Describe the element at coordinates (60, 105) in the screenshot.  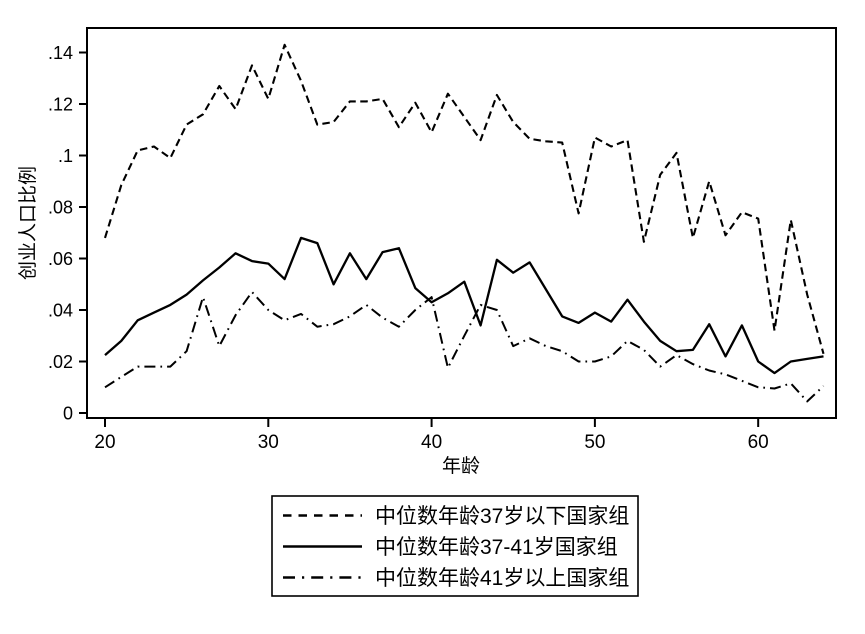
I see `y-tick-label: .12` at that location.